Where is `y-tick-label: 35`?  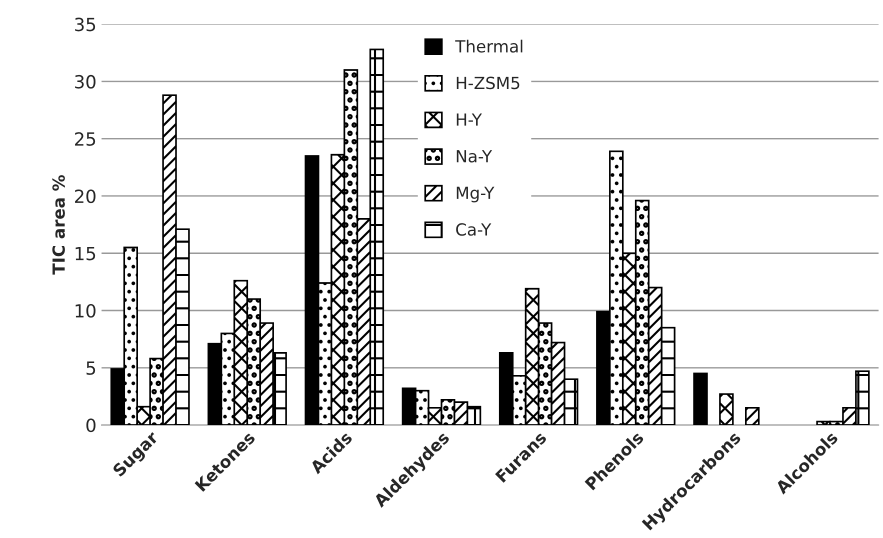
y-tick-label: 35 is located at coordinates (85, 25).